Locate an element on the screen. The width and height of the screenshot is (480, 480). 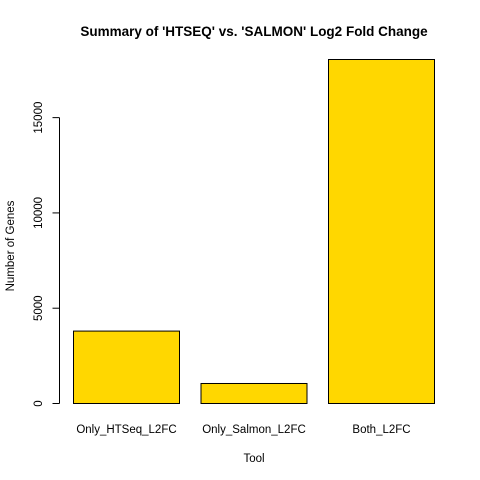
x-tick-label: Both_L2FC is located at coordinates (381, 430).